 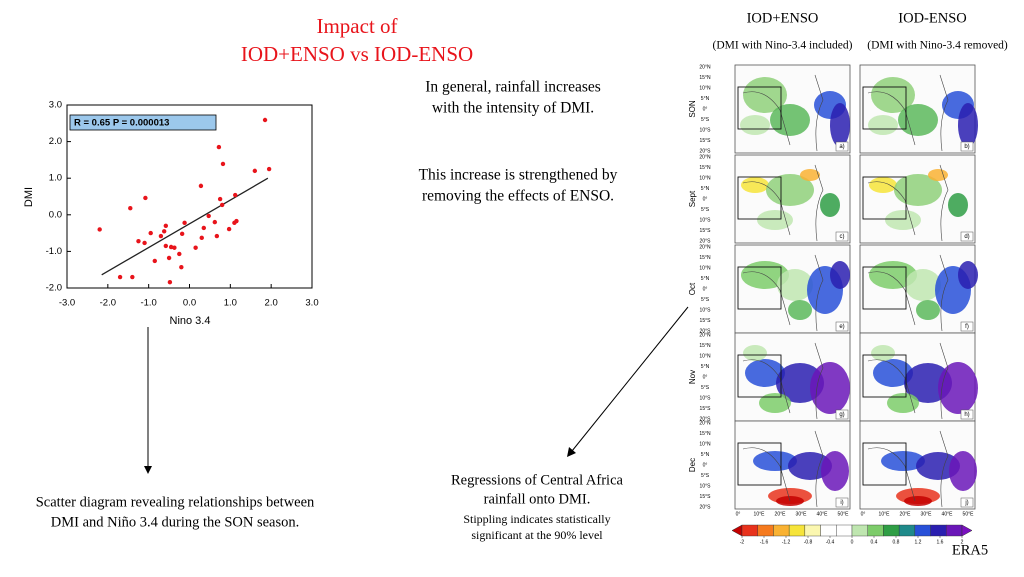 What do you see at coordinates (966, 237) in the screenshot?
I see `panel-label: d)` at bounding box center [966, 237].